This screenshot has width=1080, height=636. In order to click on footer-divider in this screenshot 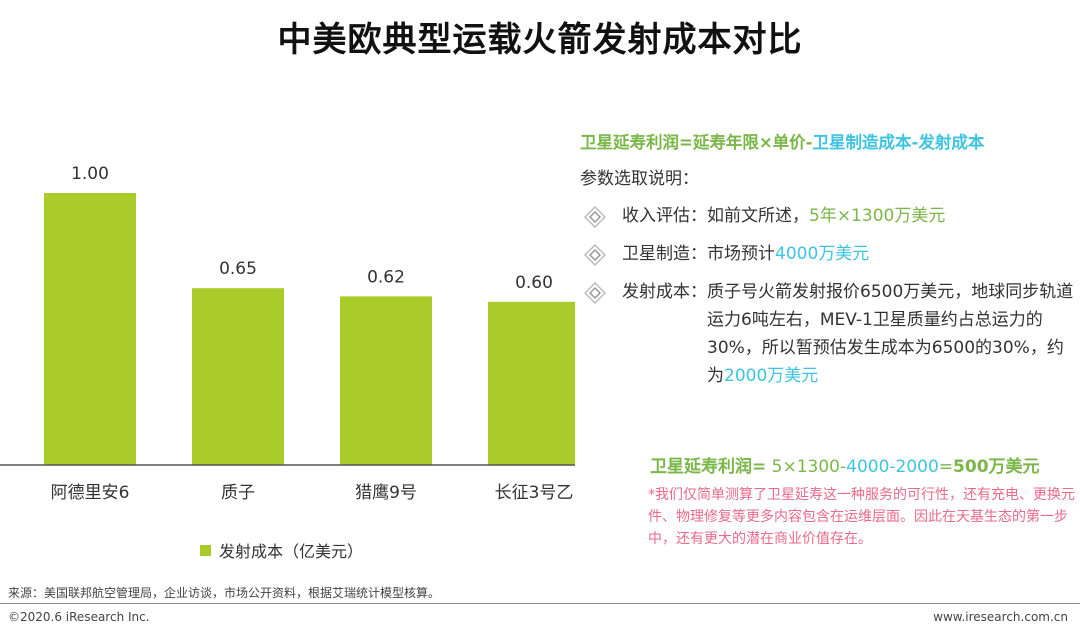, I will do `click(540, 603)`.